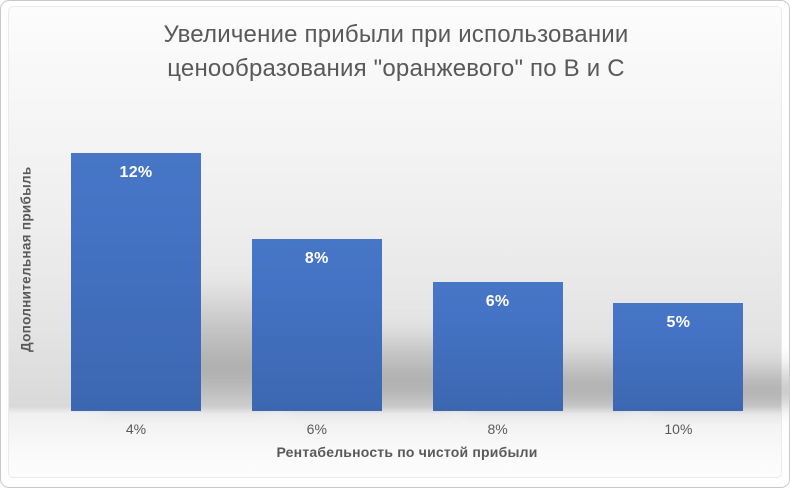 Image resolution: width=790 pixels, height=488 pixels. Describe the element at coordinates (678, 429) in the screenshot. I see `x-tick-label: 10%` at that location.